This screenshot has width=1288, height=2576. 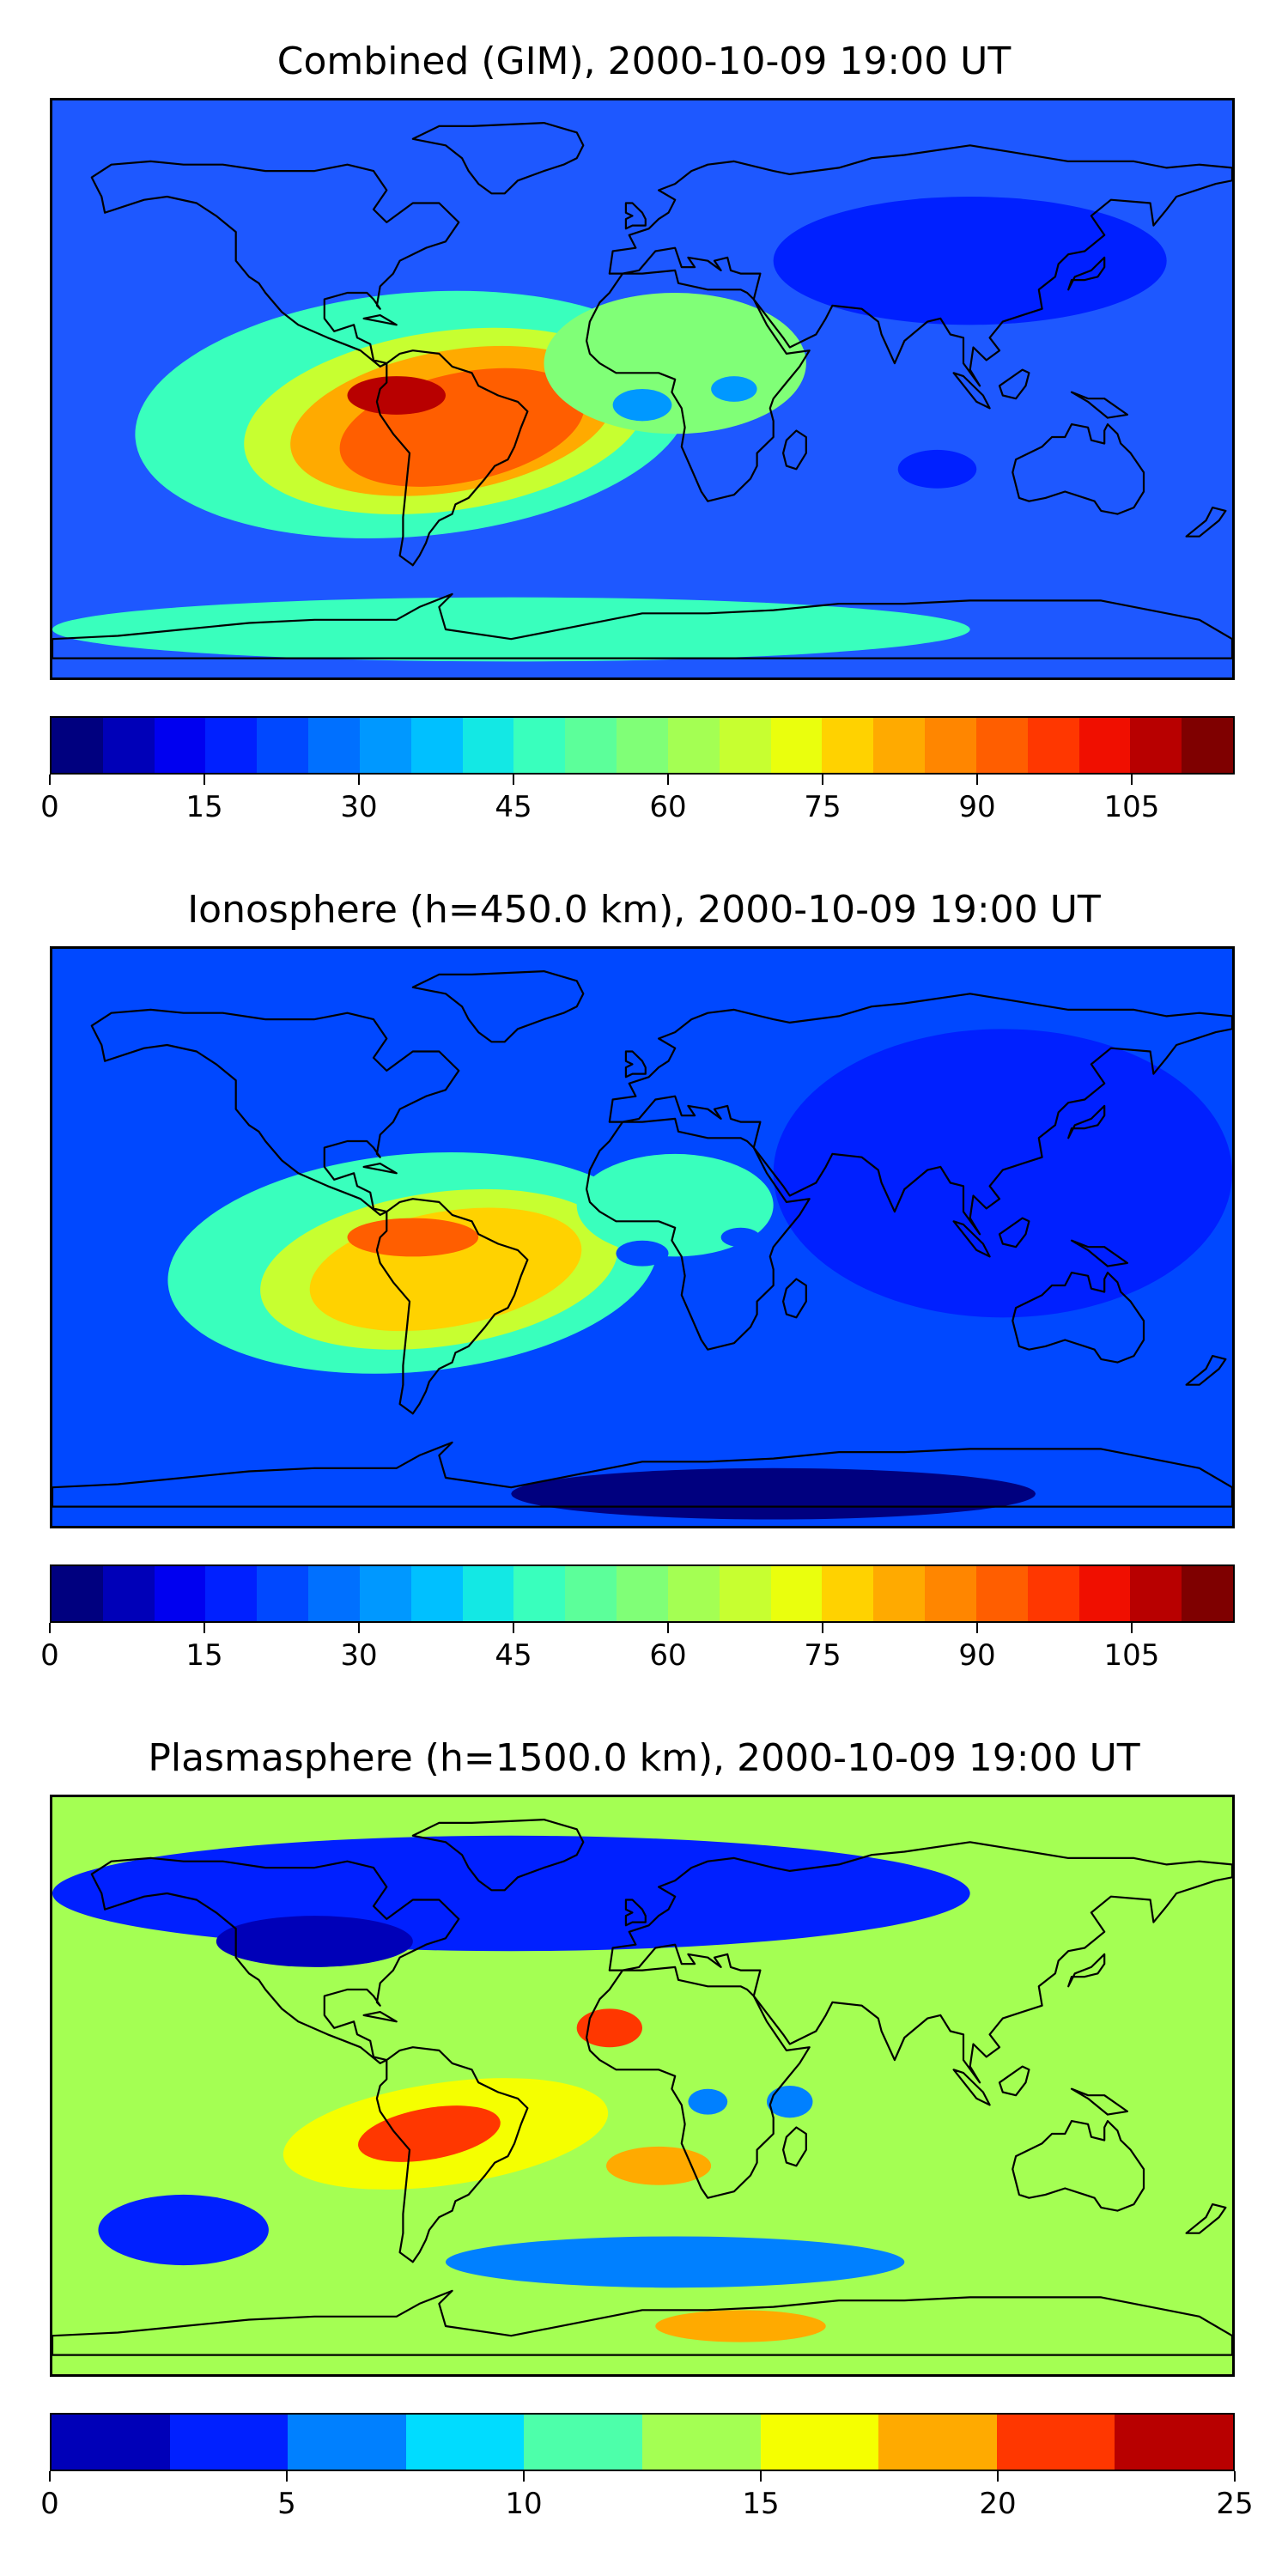 I want to click on colorbar-tick-label: 10, so click(x=524, y=2504).